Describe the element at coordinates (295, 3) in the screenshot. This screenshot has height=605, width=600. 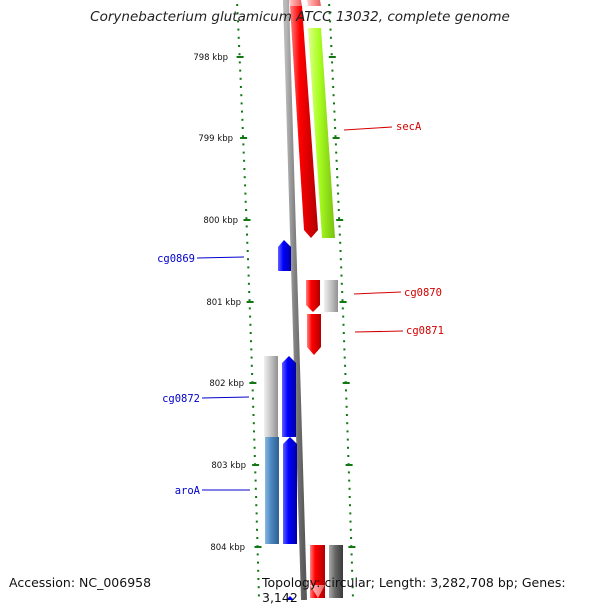
I see `cds-top-fragment-pink` at that location.